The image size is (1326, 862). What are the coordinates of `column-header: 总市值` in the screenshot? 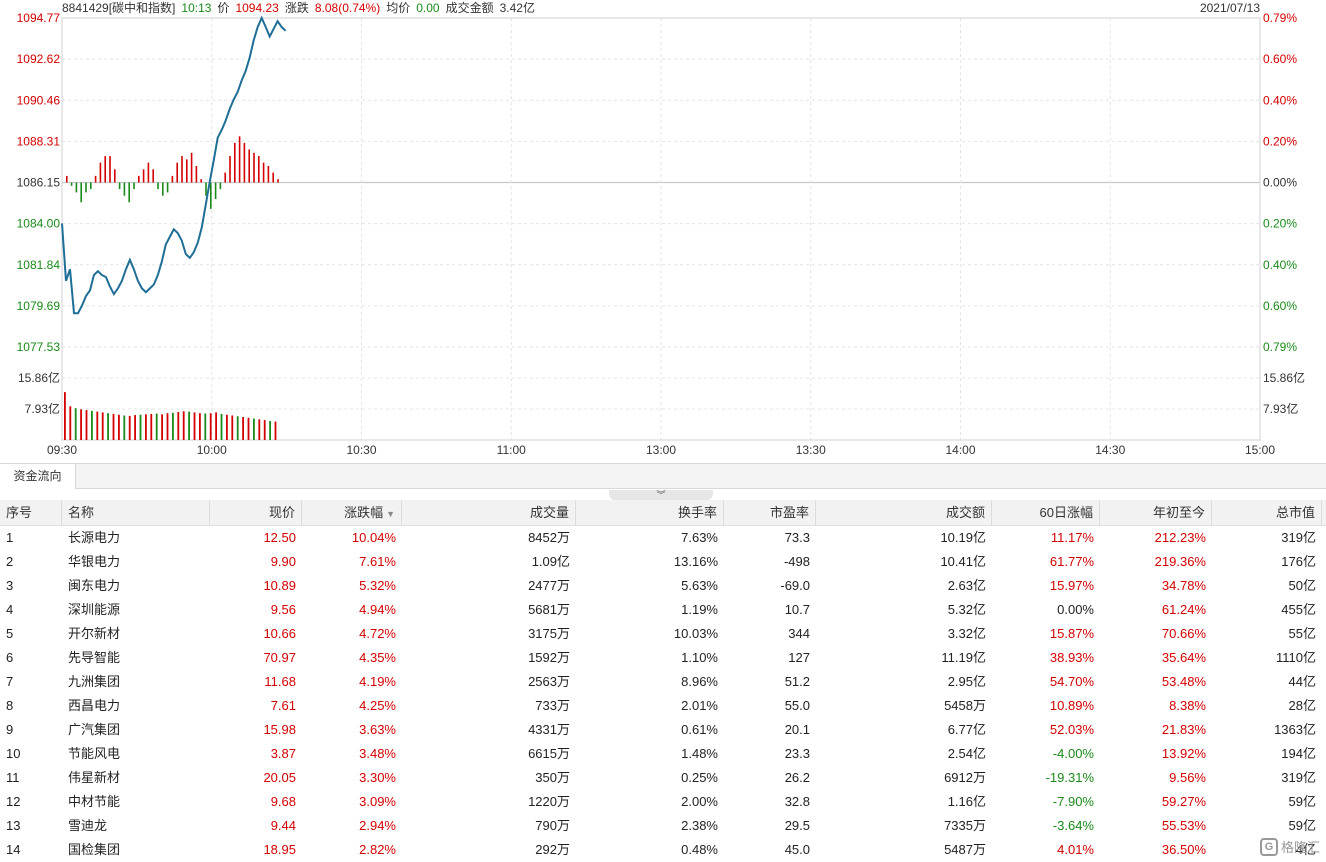 It's located at (1267, 513).